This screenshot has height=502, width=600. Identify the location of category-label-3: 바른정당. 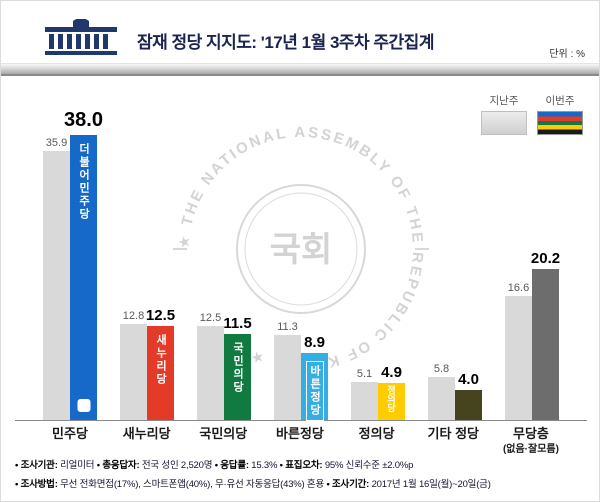
(300, 433).